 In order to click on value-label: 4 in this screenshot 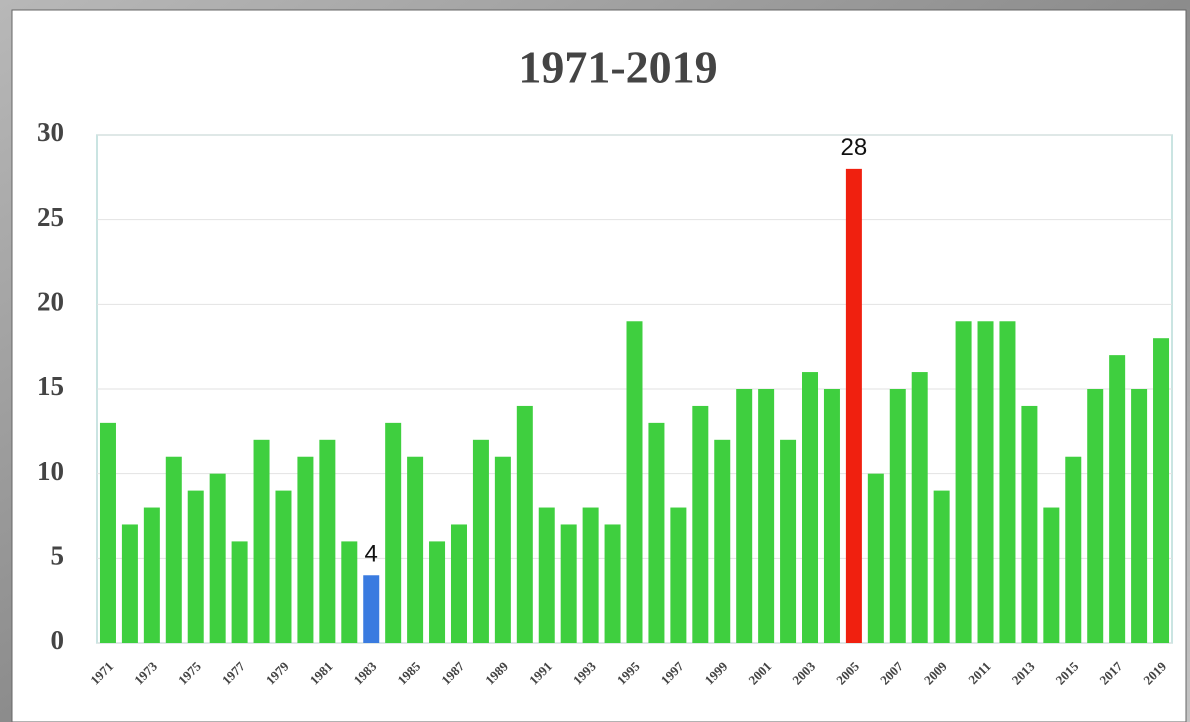, I will do `click(371, 554)`.